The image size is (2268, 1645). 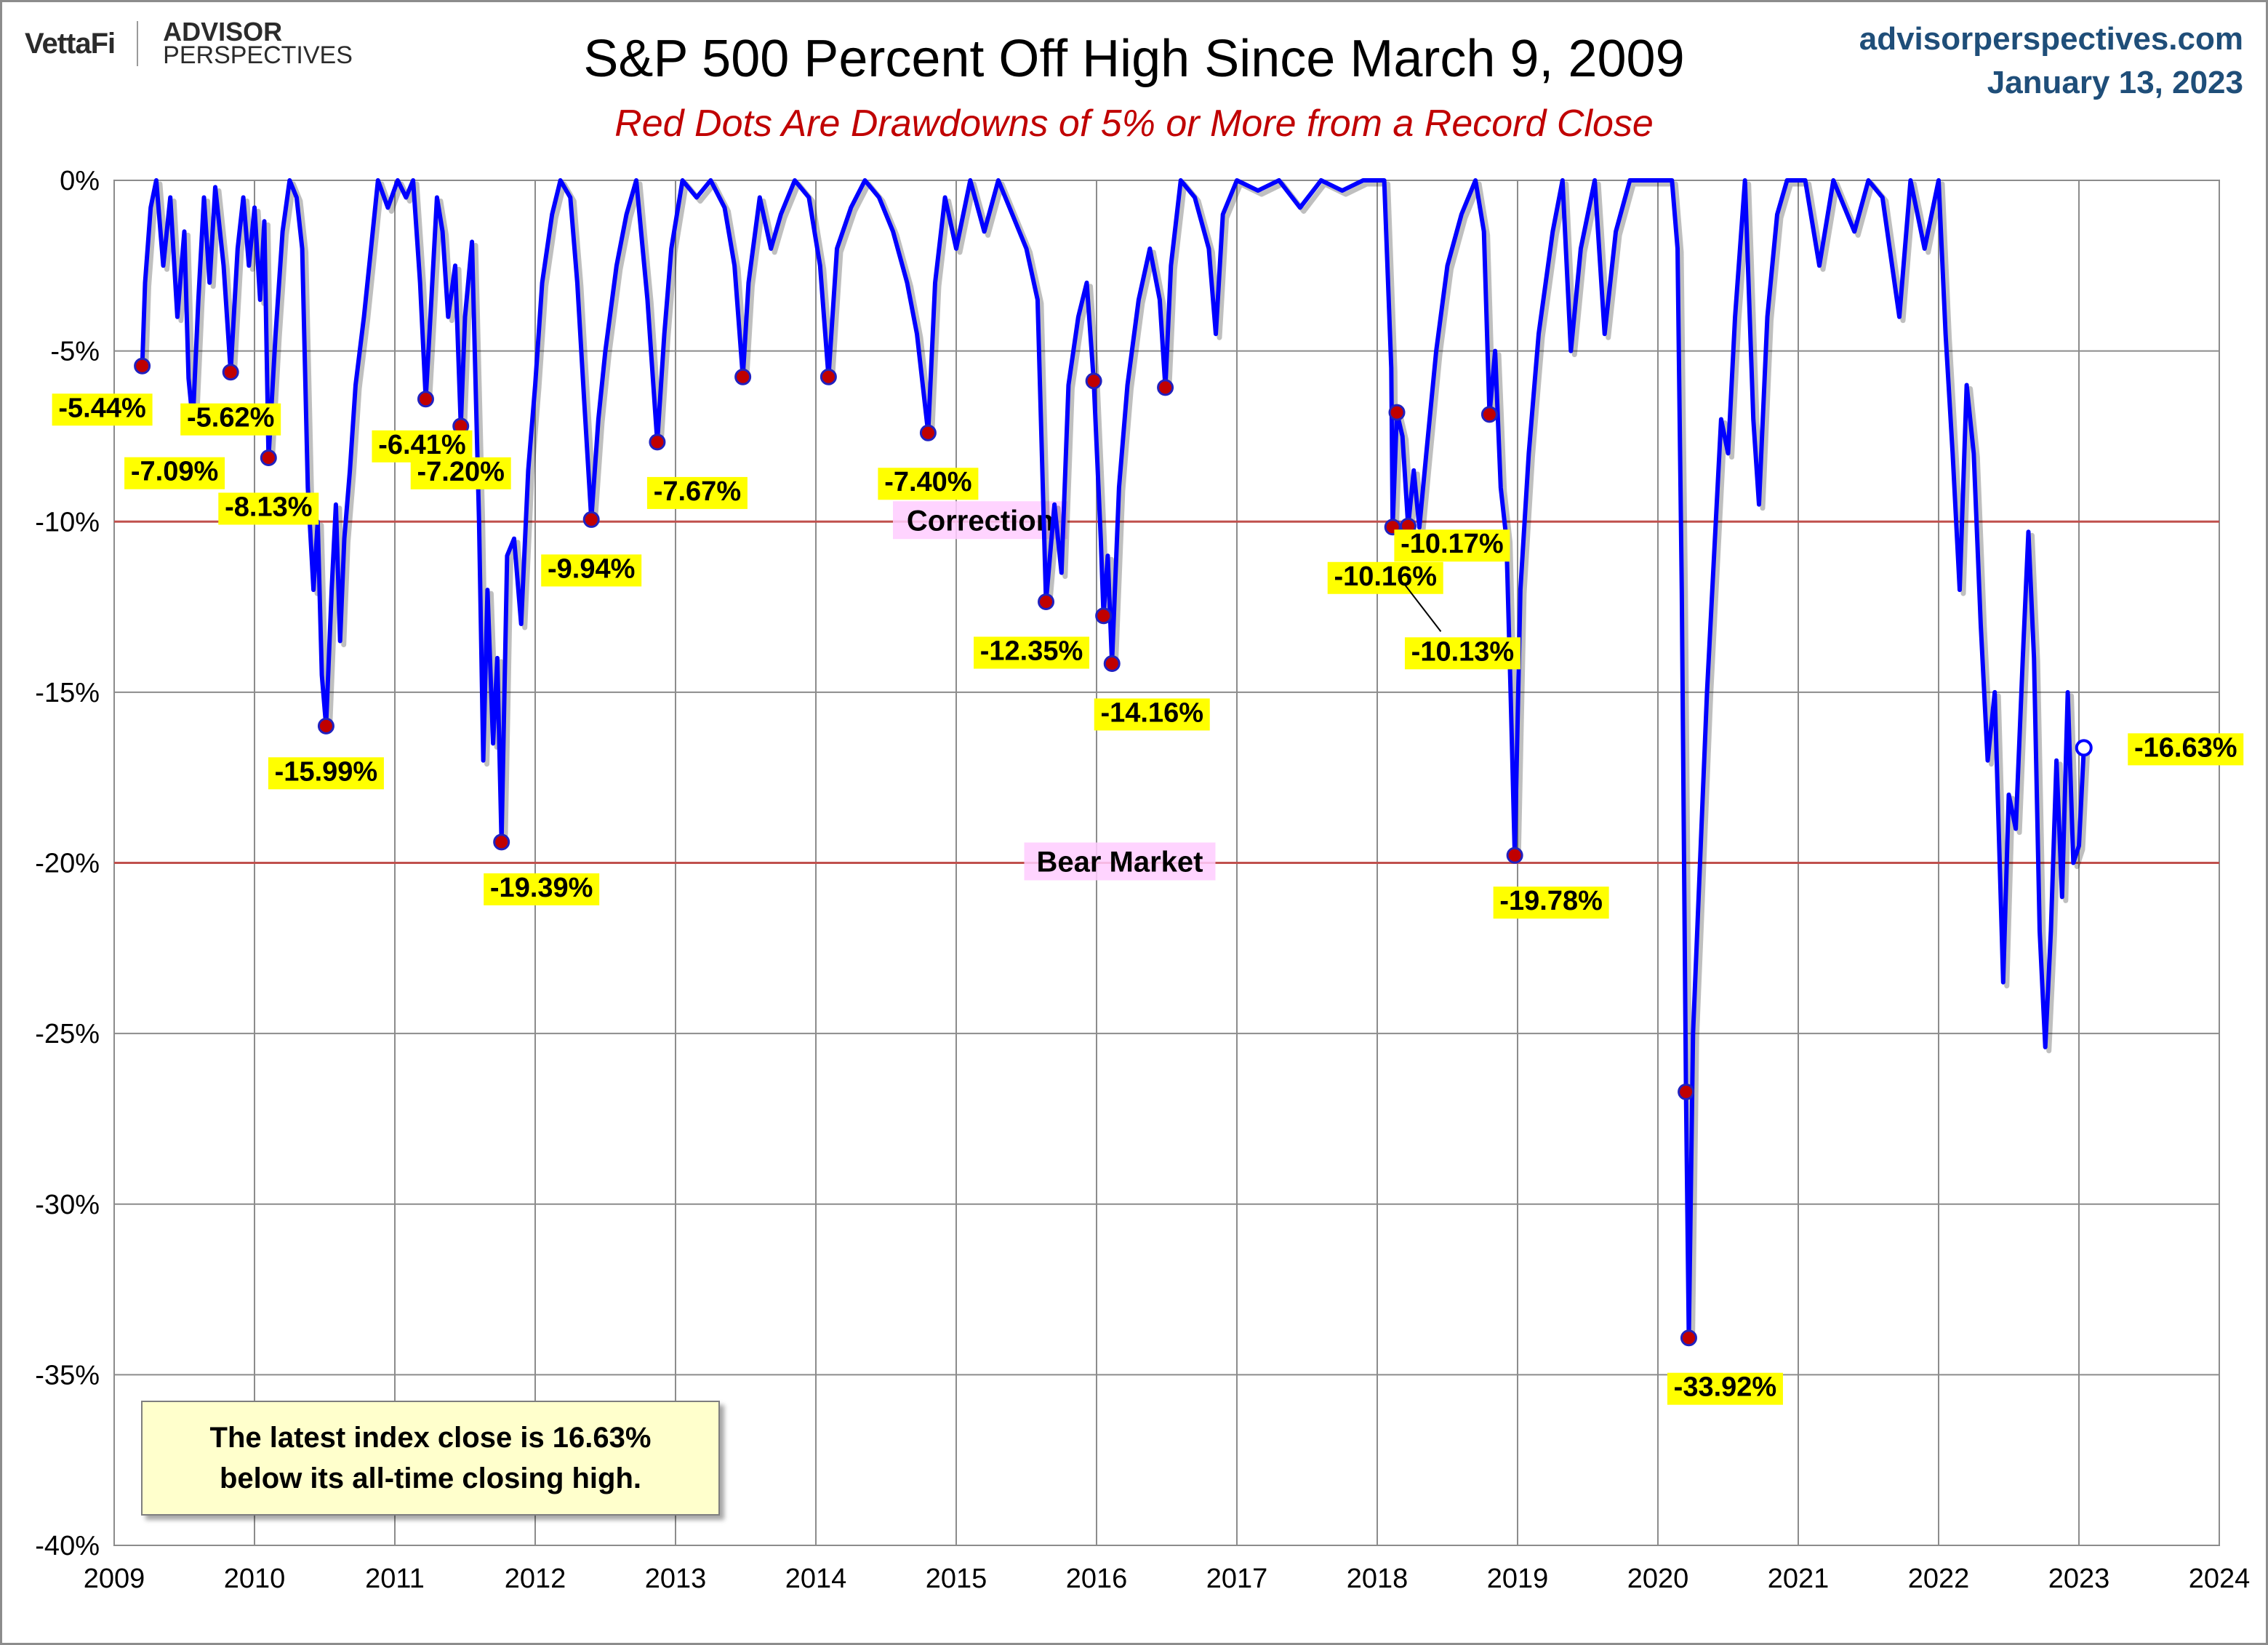 I want to click on reference-label: Correction, so click(x=980, y=521).